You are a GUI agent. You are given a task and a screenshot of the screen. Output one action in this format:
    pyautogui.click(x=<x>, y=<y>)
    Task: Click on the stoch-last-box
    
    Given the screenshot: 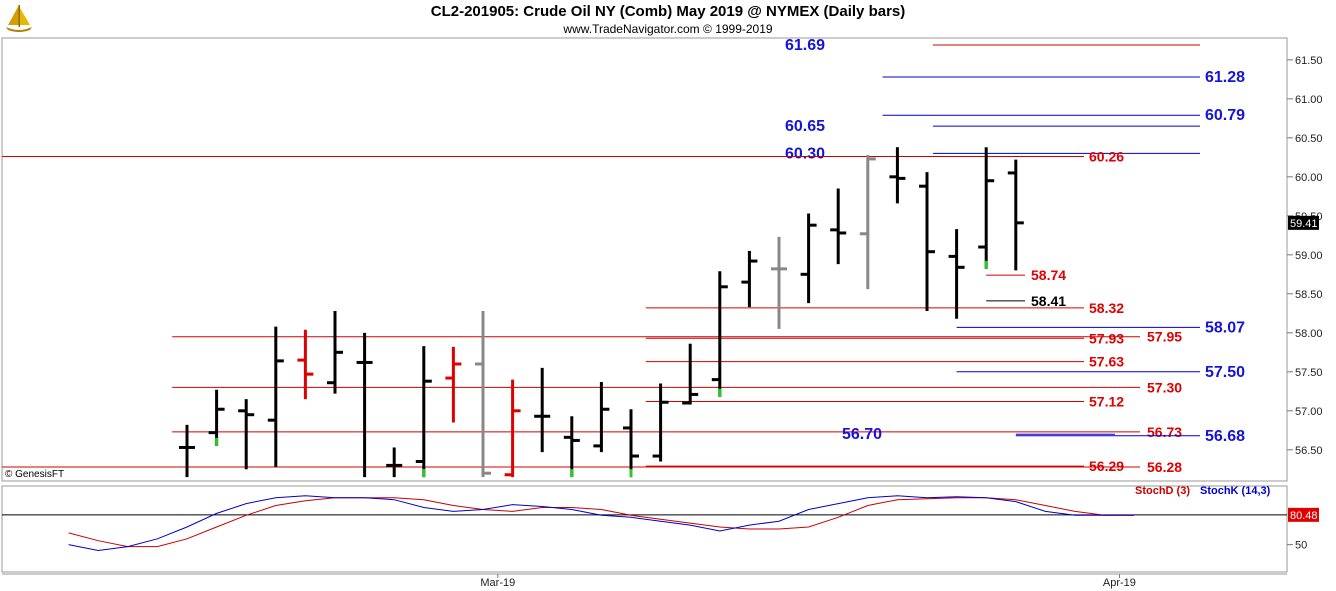 What is the action you would take?
    pyautogui.click(x=1303, y=514)
    